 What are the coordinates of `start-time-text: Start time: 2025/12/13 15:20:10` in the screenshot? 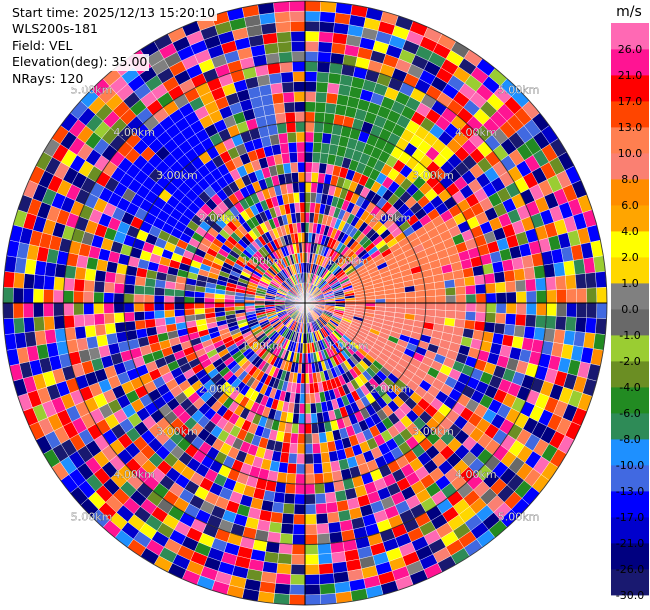 It's located at (115, 13).